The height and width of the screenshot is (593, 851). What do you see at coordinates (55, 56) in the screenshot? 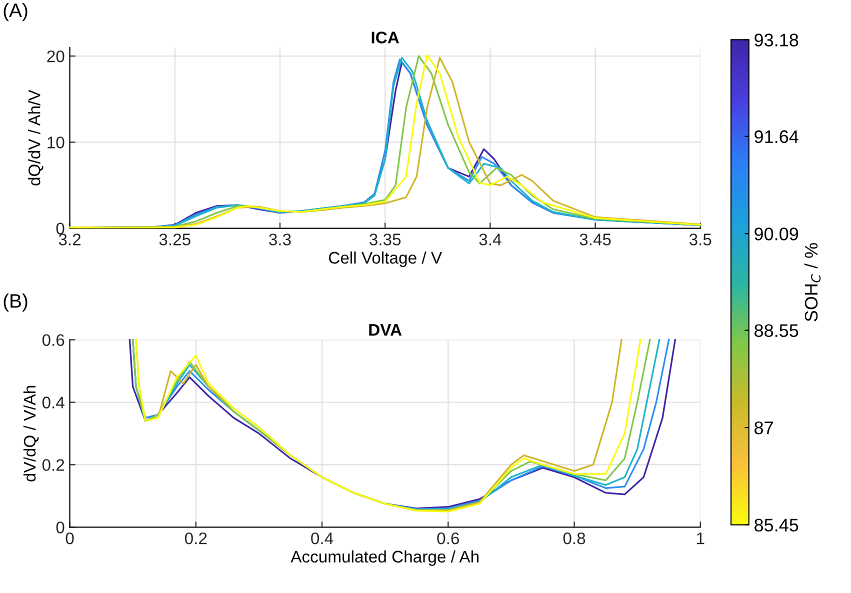
I see `y-tick-label: 20` at bounding box center [55, 56].